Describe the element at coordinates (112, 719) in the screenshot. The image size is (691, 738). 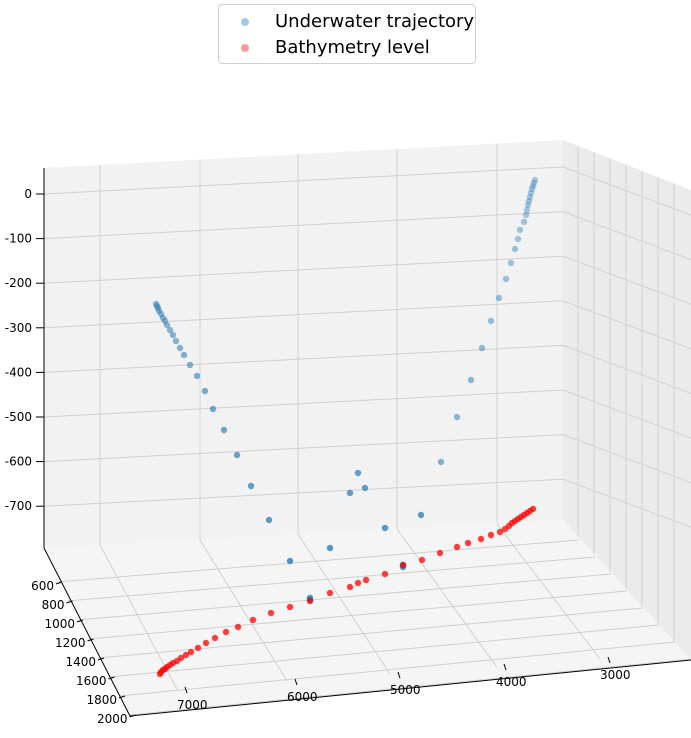
I see `y-tick-label: 2000` at that location.